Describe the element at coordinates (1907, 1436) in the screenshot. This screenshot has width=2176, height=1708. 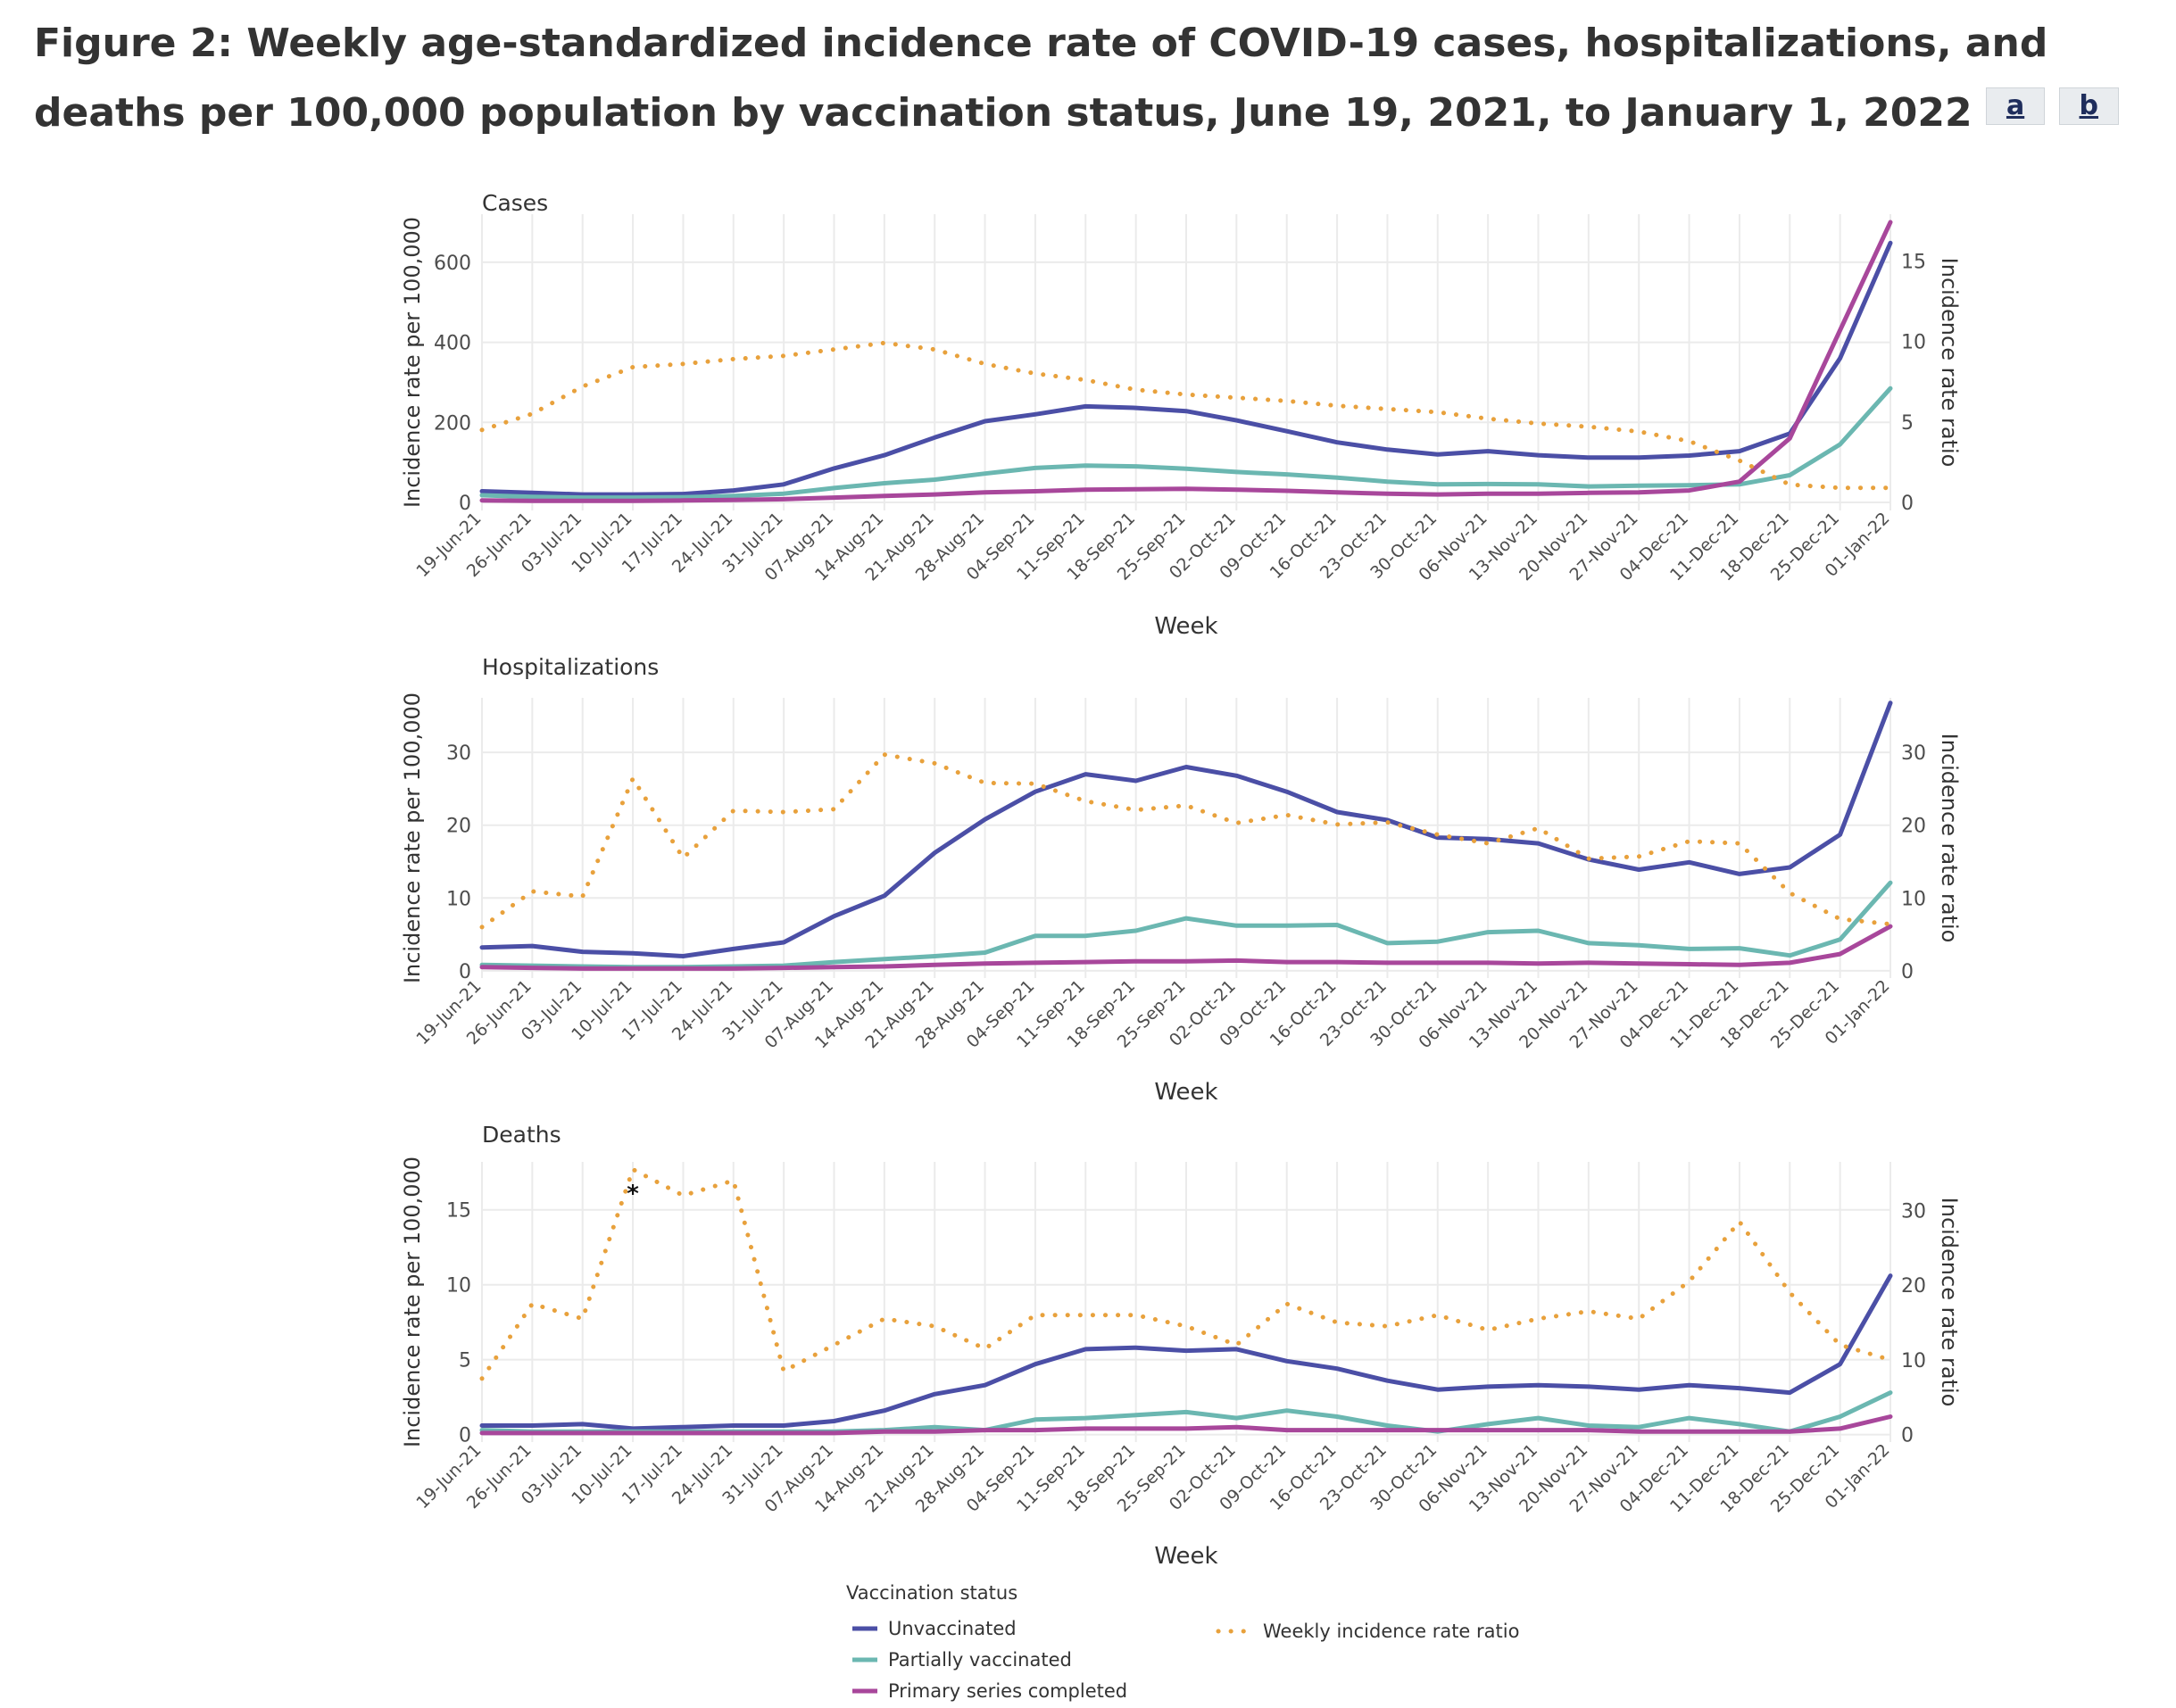
I see `panel-3-ytick-right-label: 0` at that location.